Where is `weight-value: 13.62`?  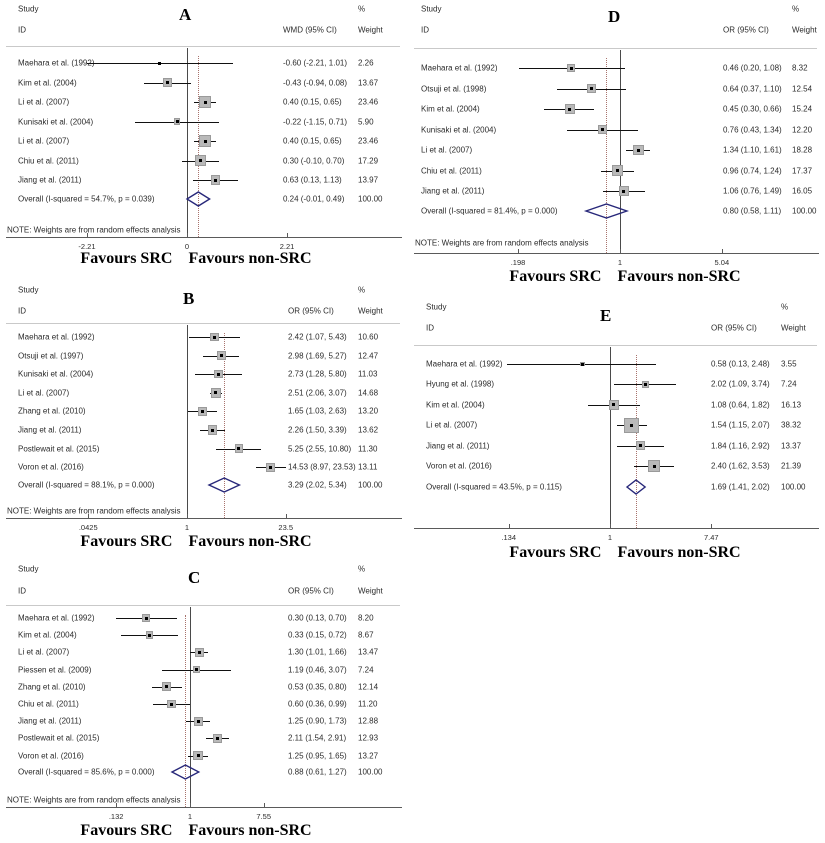
weight-value: 13.62 is located at coordinates (368, 430).